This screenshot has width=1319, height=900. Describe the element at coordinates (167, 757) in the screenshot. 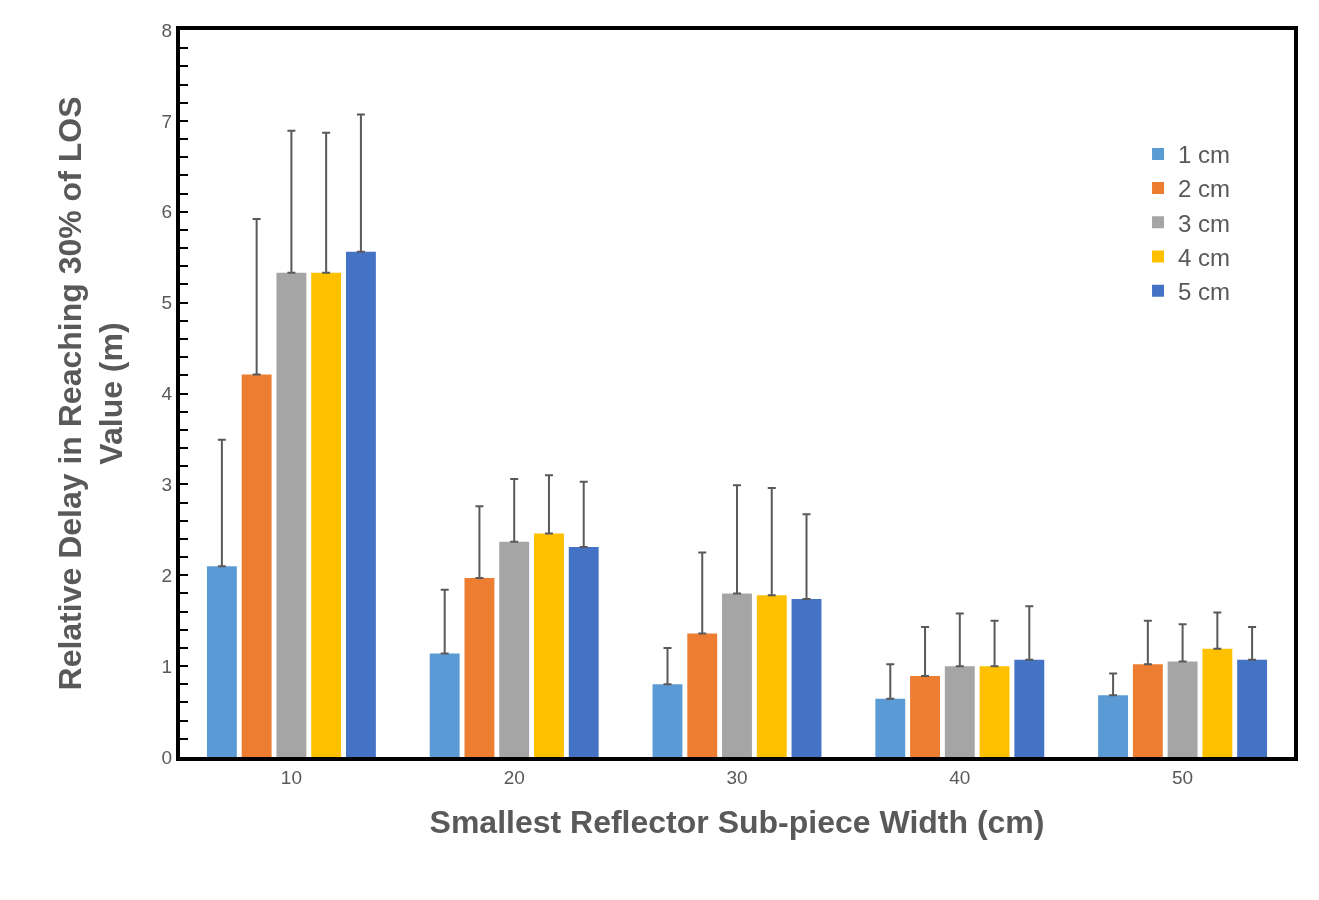

I see `y-tick-label: 0` at that location.